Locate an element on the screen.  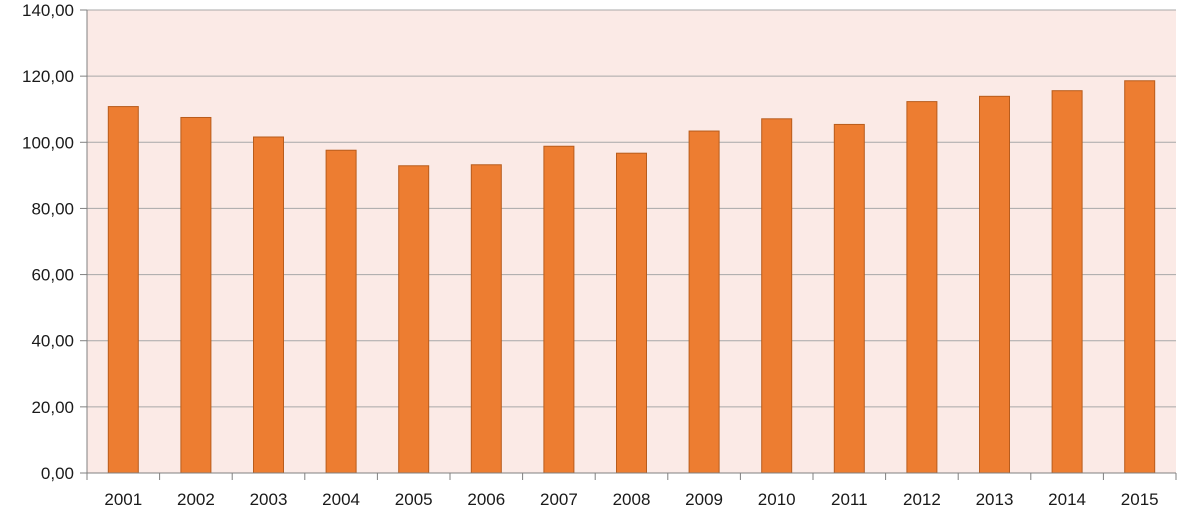
x-tick-label: 2006 is located at coordinates (486, 499).